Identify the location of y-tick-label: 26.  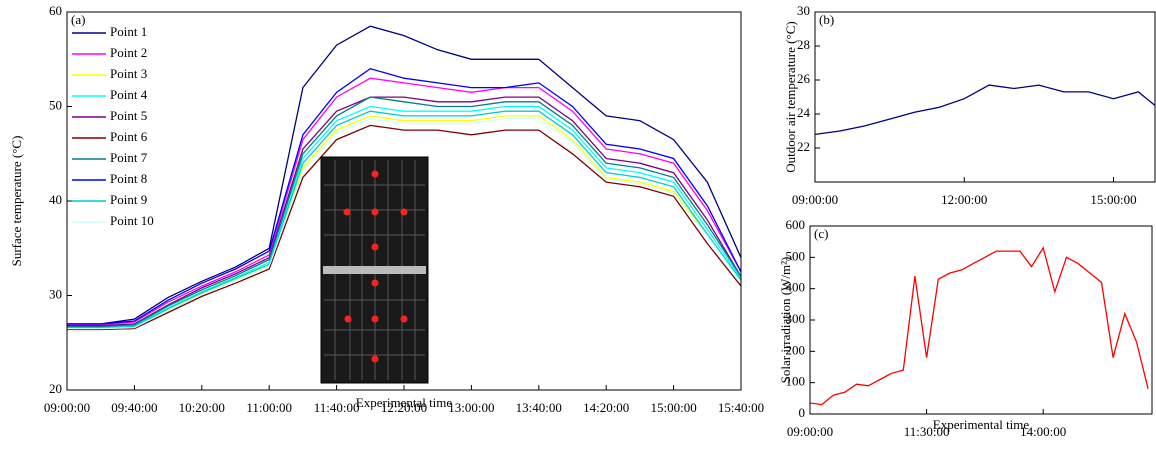
(804, 78).